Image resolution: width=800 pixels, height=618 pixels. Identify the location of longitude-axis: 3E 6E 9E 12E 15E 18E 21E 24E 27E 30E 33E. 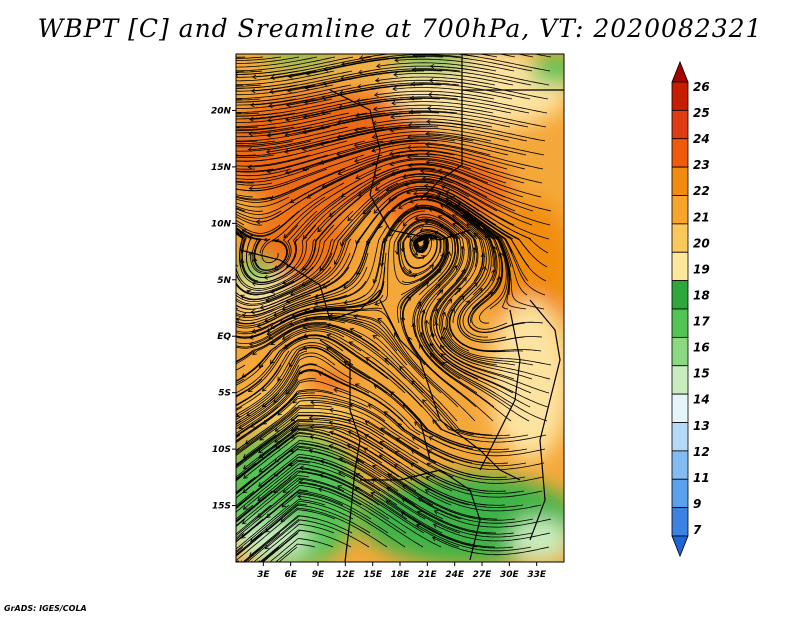
(402, 571).